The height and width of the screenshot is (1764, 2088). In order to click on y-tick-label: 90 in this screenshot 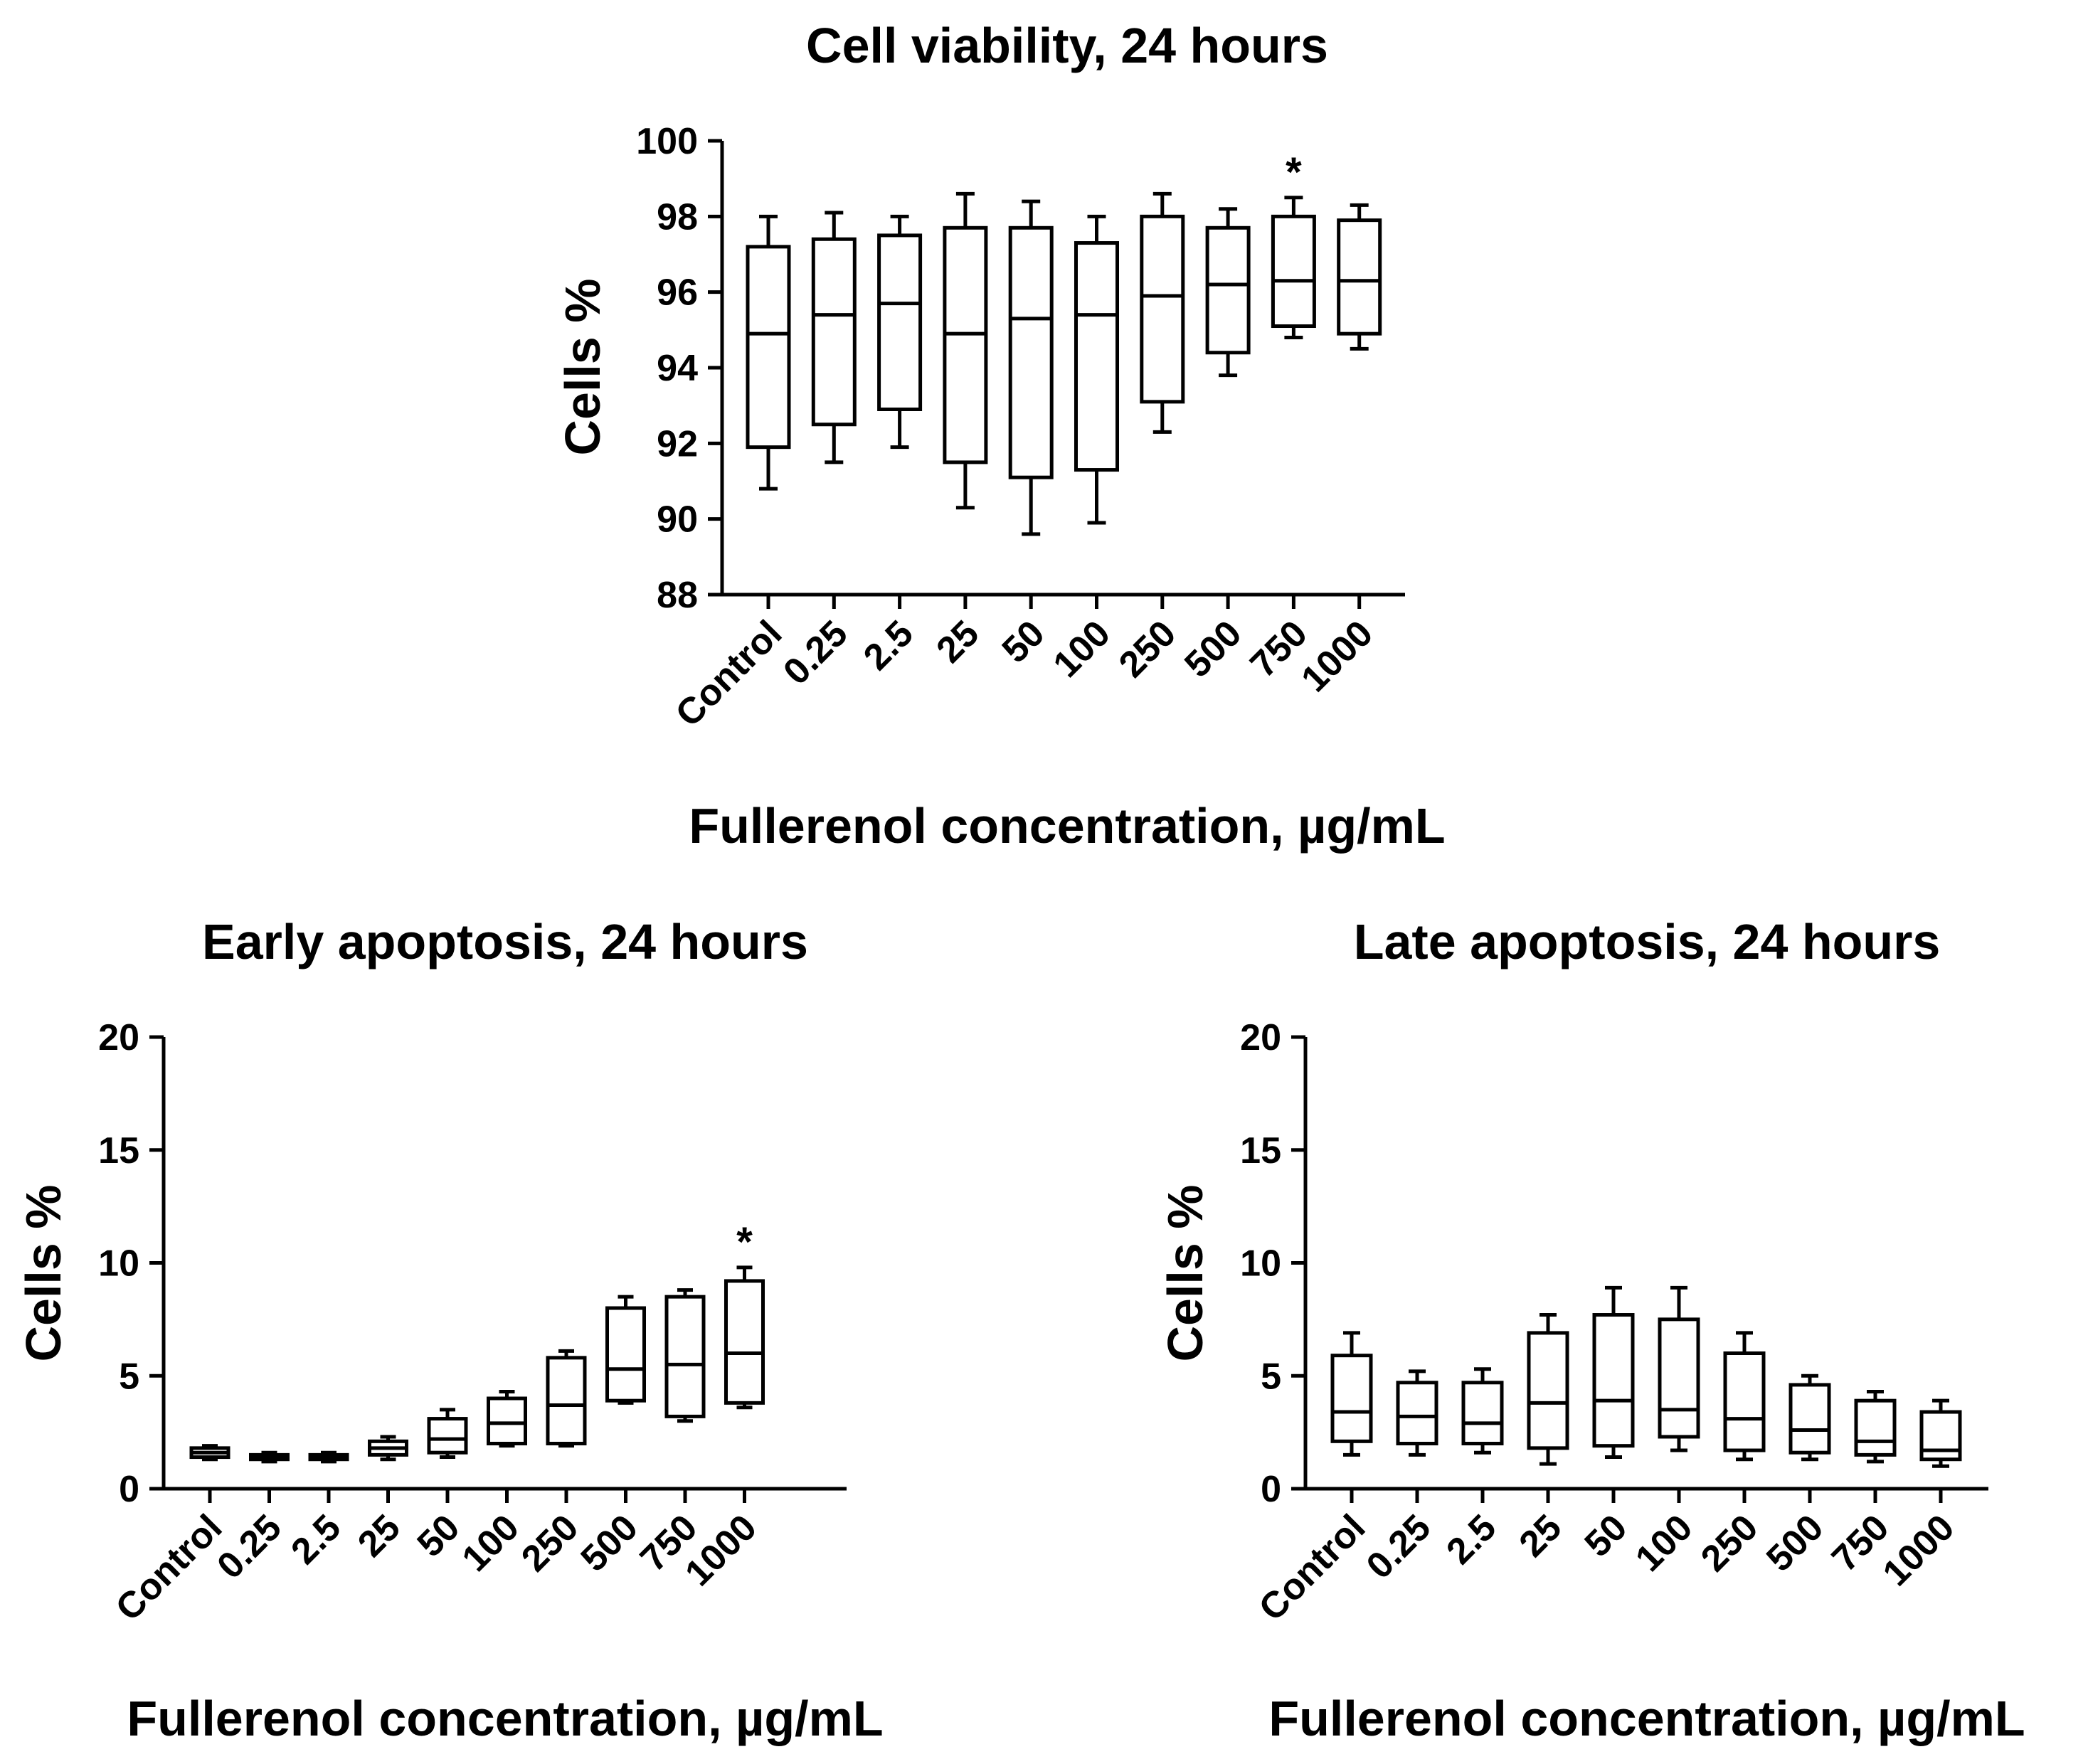, I will do `click(677, 520)`.